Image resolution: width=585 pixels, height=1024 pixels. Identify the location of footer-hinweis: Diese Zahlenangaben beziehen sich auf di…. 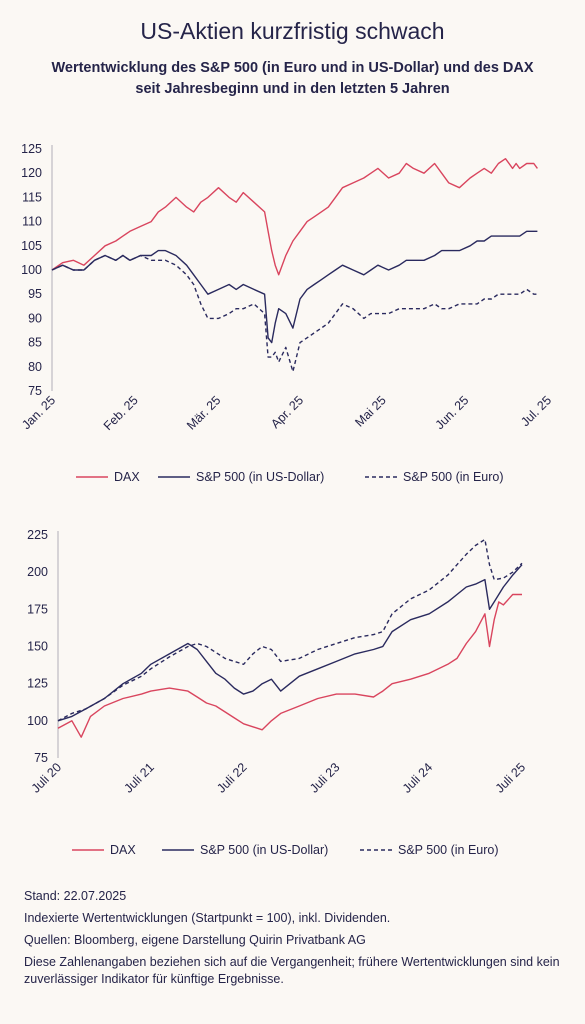
(292, 970).